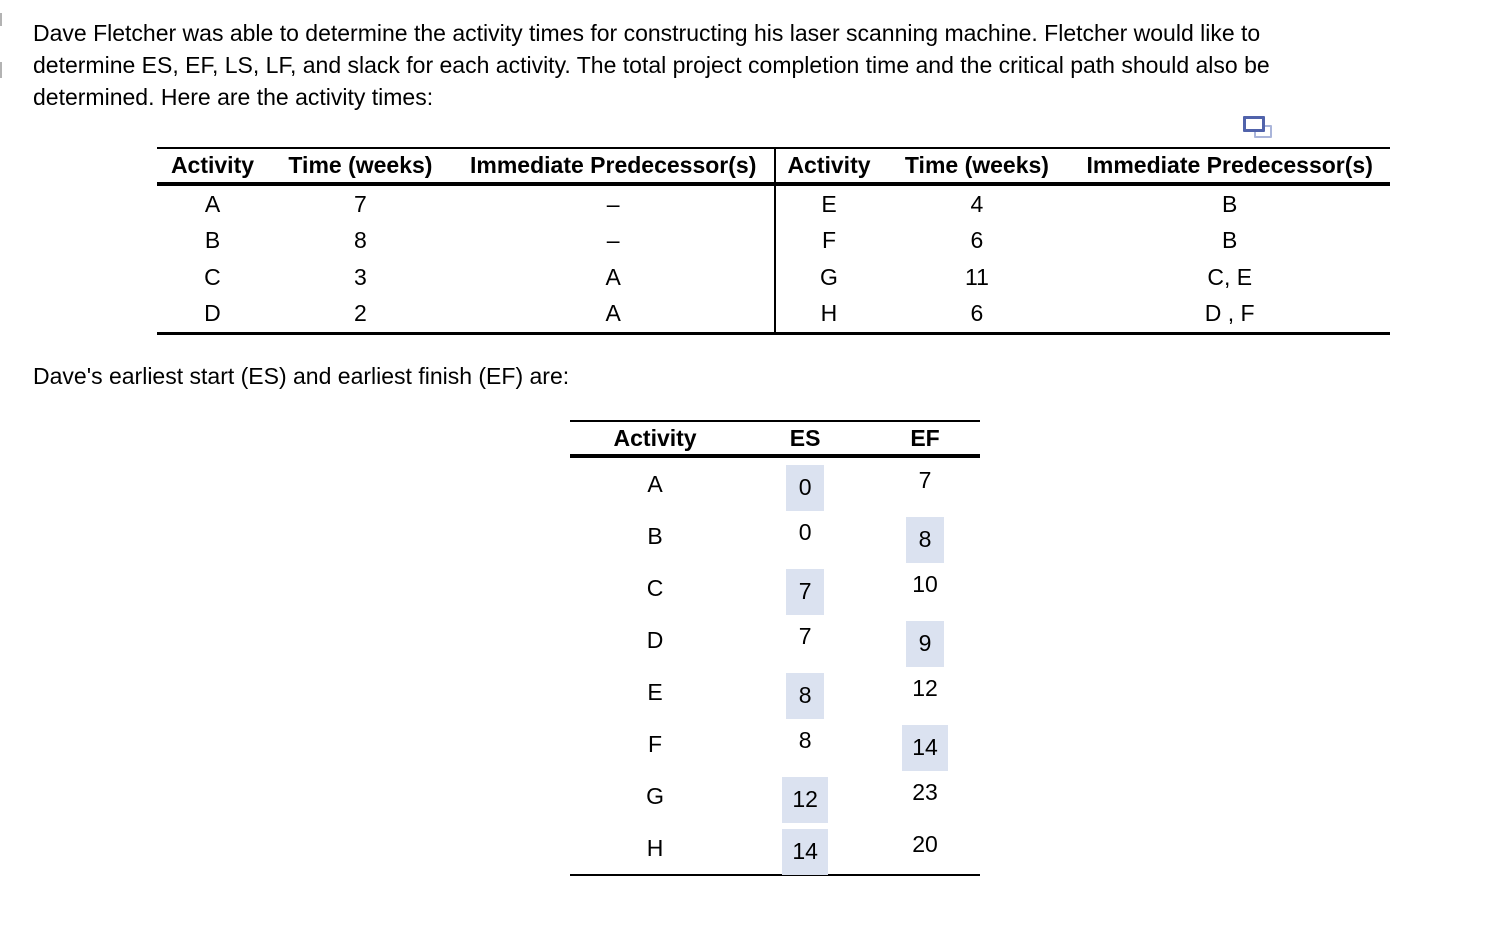 The height and width of the screenshot is (932, 1498). I want to click on table-row: D 2 A H 6 D , F, so click(773, 314).